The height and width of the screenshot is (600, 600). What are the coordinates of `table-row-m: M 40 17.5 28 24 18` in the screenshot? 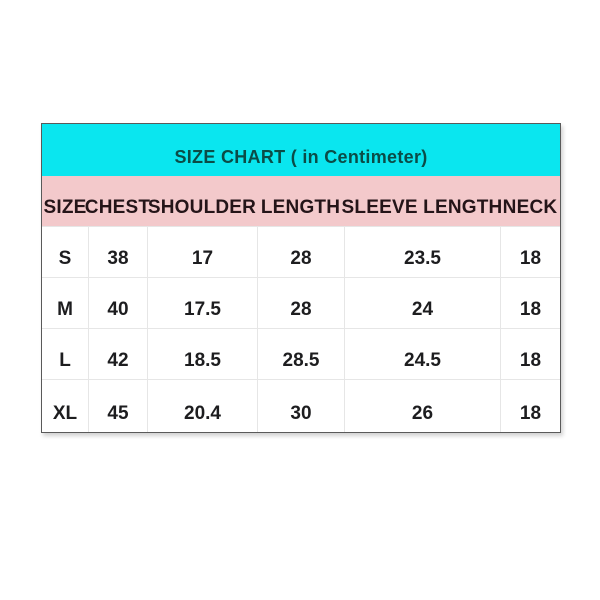 It's located at (301, 302).